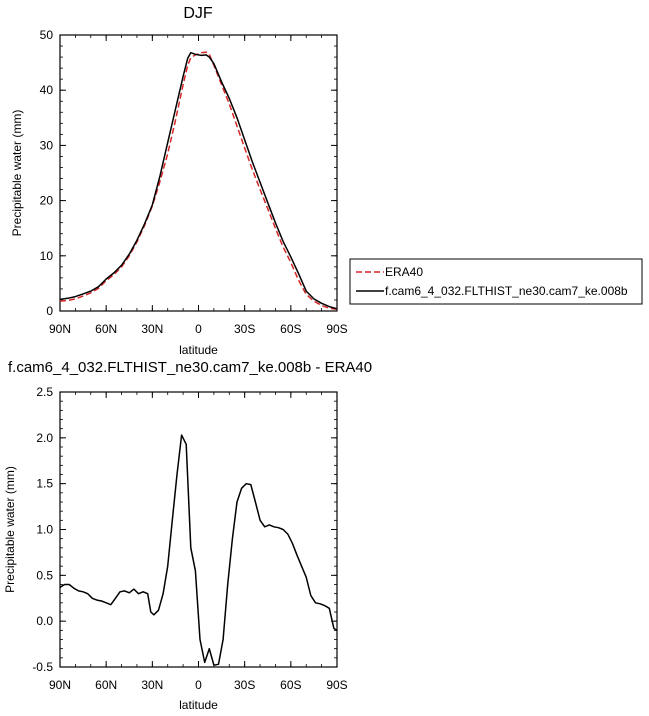 Image resolution: width=649 pixels, height=716 pixels. Describe the element at coordinates (198, 705) in the screenshot. I see `chart-2-x-axis-label: latitude` at that location.